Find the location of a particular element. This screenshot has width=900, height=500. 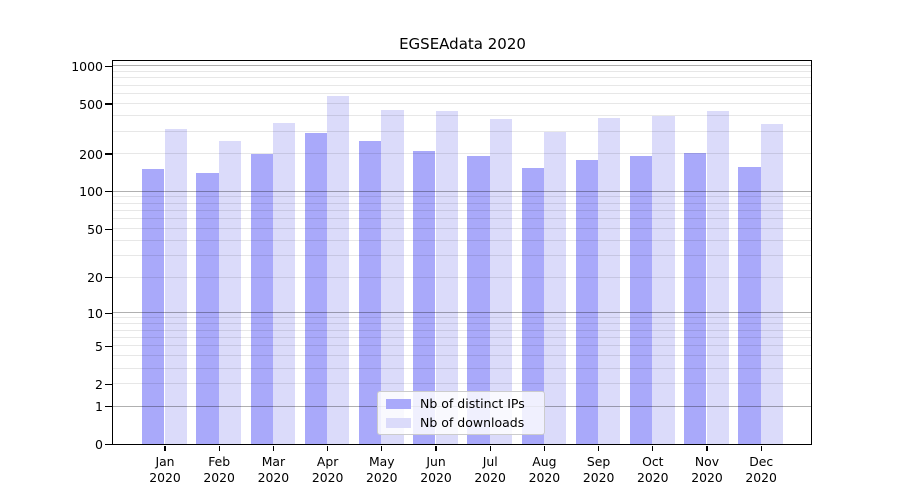

distinct-ips-swatch is located at coordinates (398, 403).